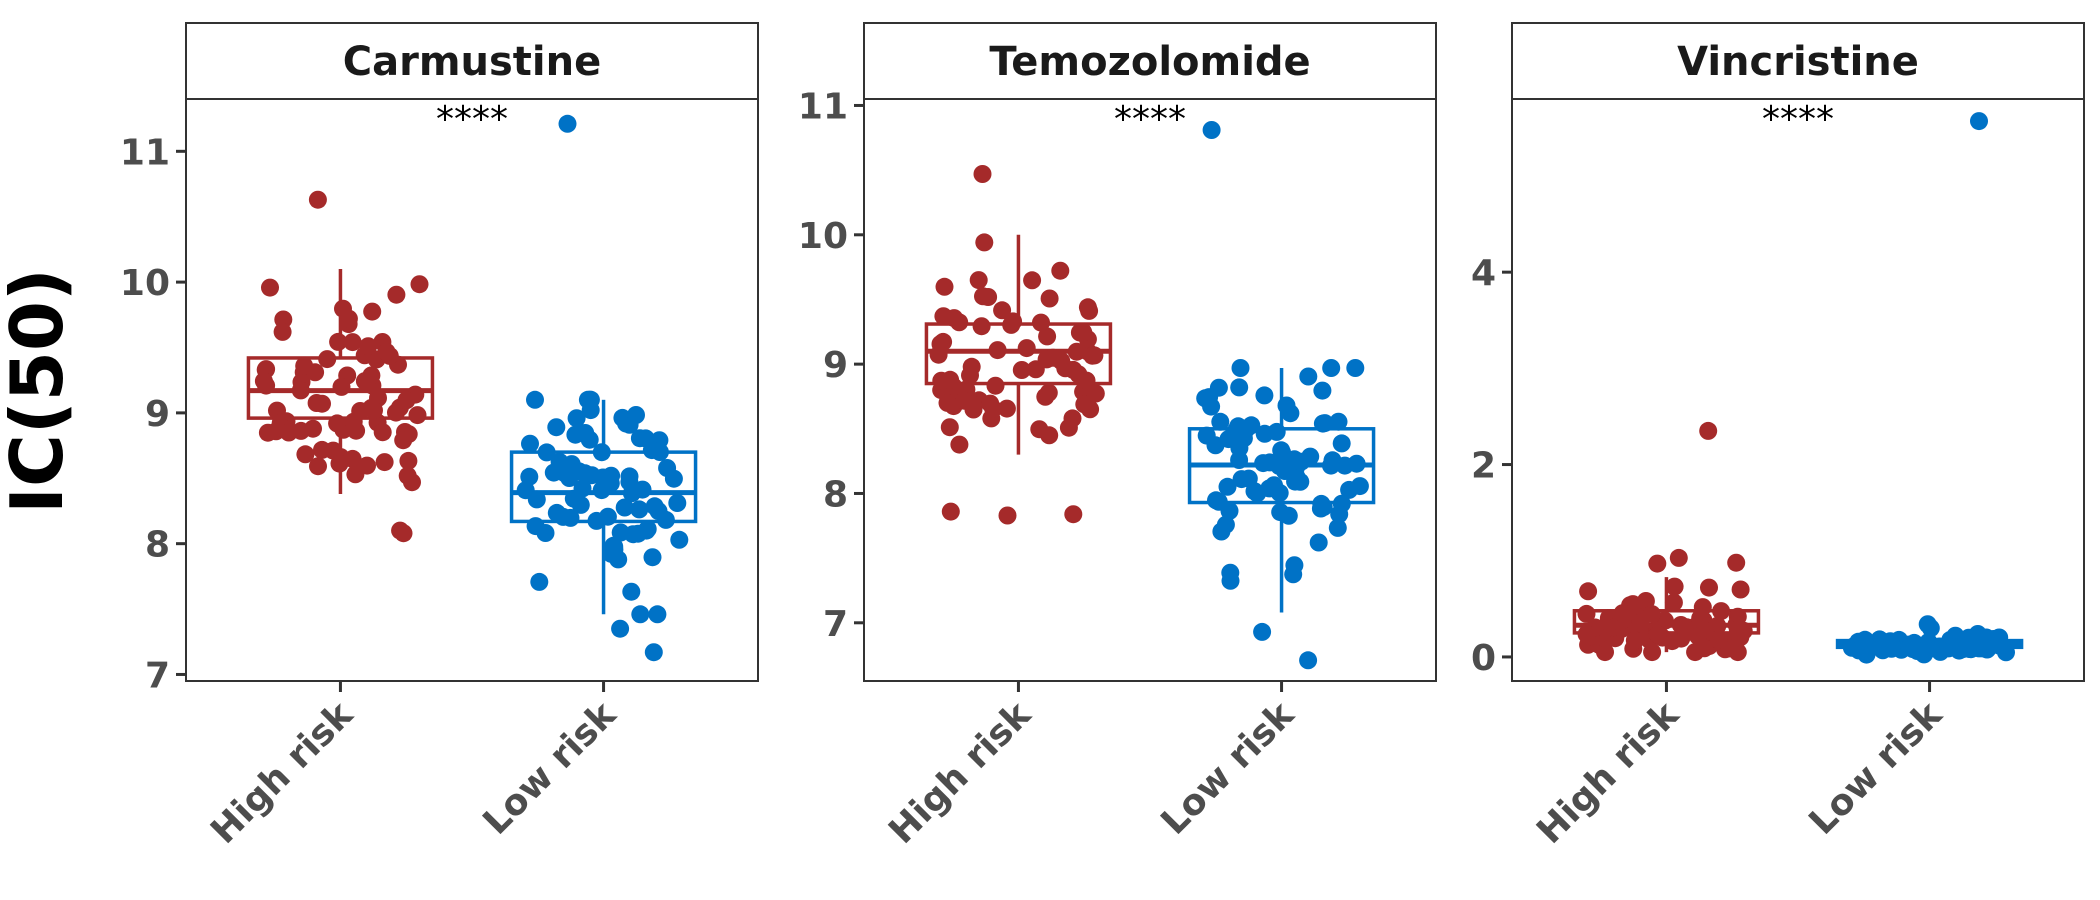 This screenshot has width=2100, height=900. I want to click on facet-title: Temozolomide, so click(1149, 62).